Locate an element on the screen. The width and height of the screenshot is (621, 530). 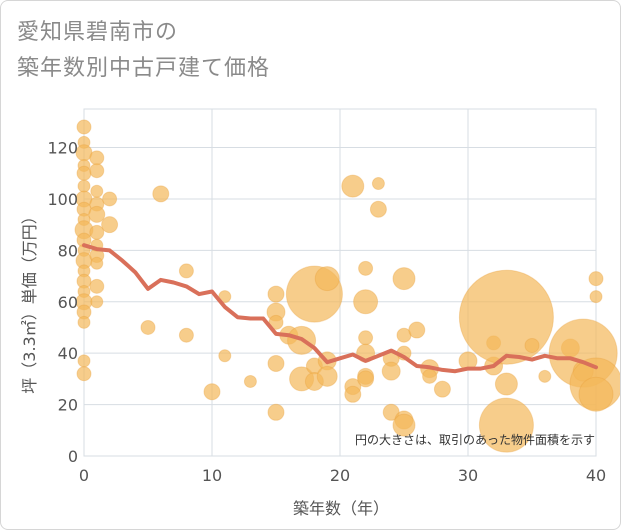
y-tick-labels: 0 20 40 60 80 100 120 is located at coordinates (62, 302).